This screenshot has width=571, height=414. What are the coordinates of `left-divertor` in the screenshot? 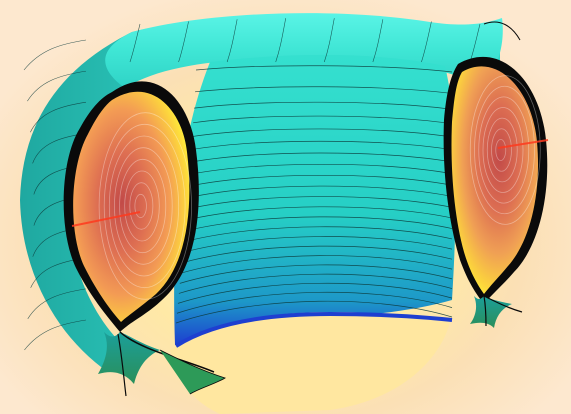 It's located at (129, 358).